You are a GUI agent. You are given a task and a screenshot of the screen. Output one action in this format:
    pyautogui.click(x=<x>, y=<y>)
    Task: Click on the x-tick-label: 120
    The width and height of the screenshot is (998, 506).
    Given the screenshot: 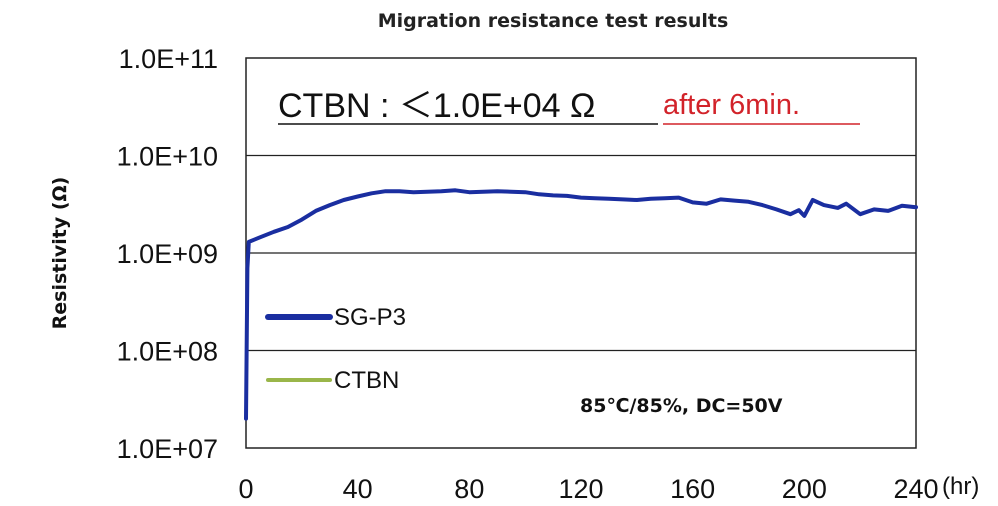 What is the action you would take?
    pyautogui.click(x=580, y=489)
    